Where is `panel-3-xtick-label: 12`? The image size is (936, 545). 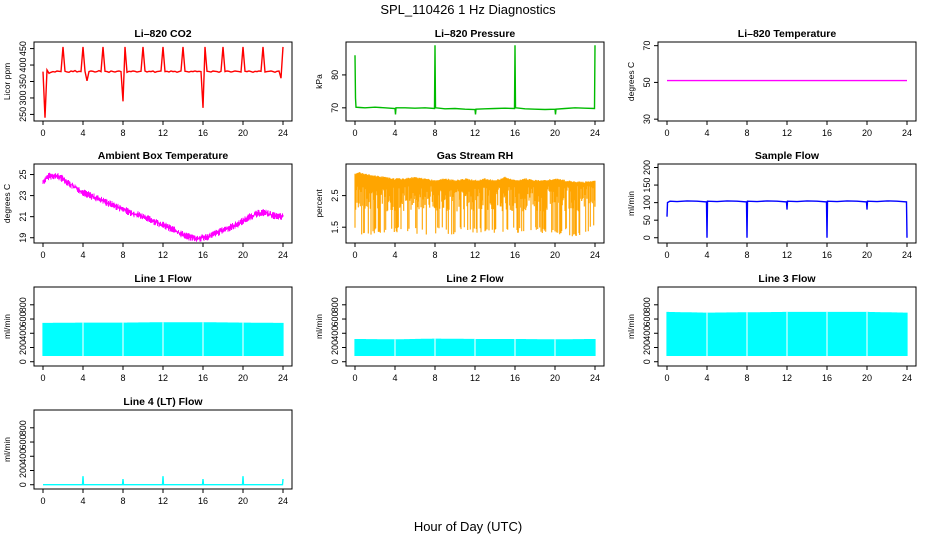
panel-3-xtick-label: 12 is located at coordinates (163, 255).